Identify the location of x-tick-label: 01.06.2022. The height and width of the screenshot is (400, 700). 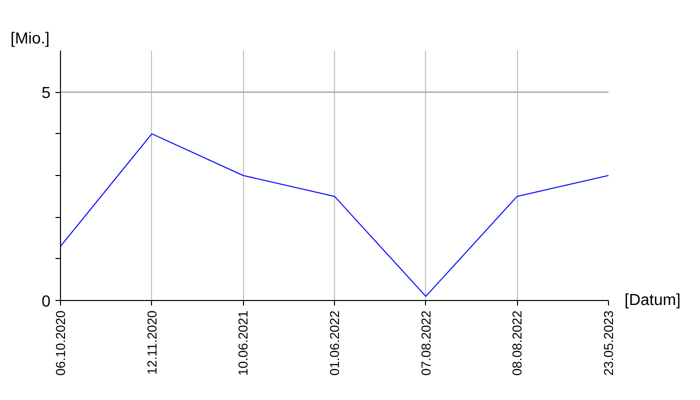
(334, 343).